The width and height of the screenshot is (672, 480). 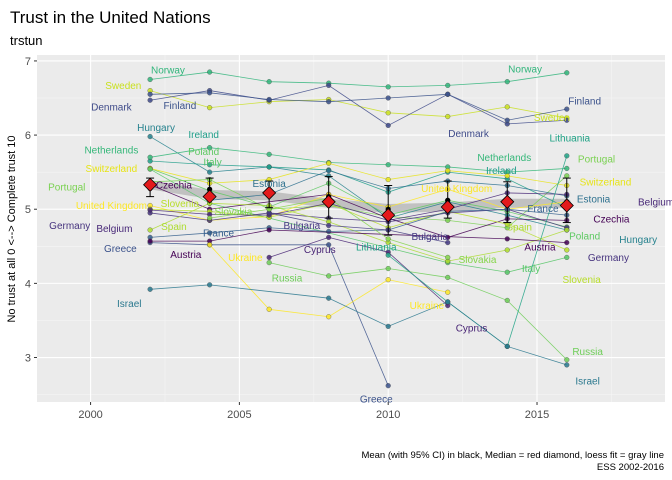 What do you see at coordinates (239, 415) in the screenshot?
I see `x-tick-label: 2005` at bounding box center [239, 415].